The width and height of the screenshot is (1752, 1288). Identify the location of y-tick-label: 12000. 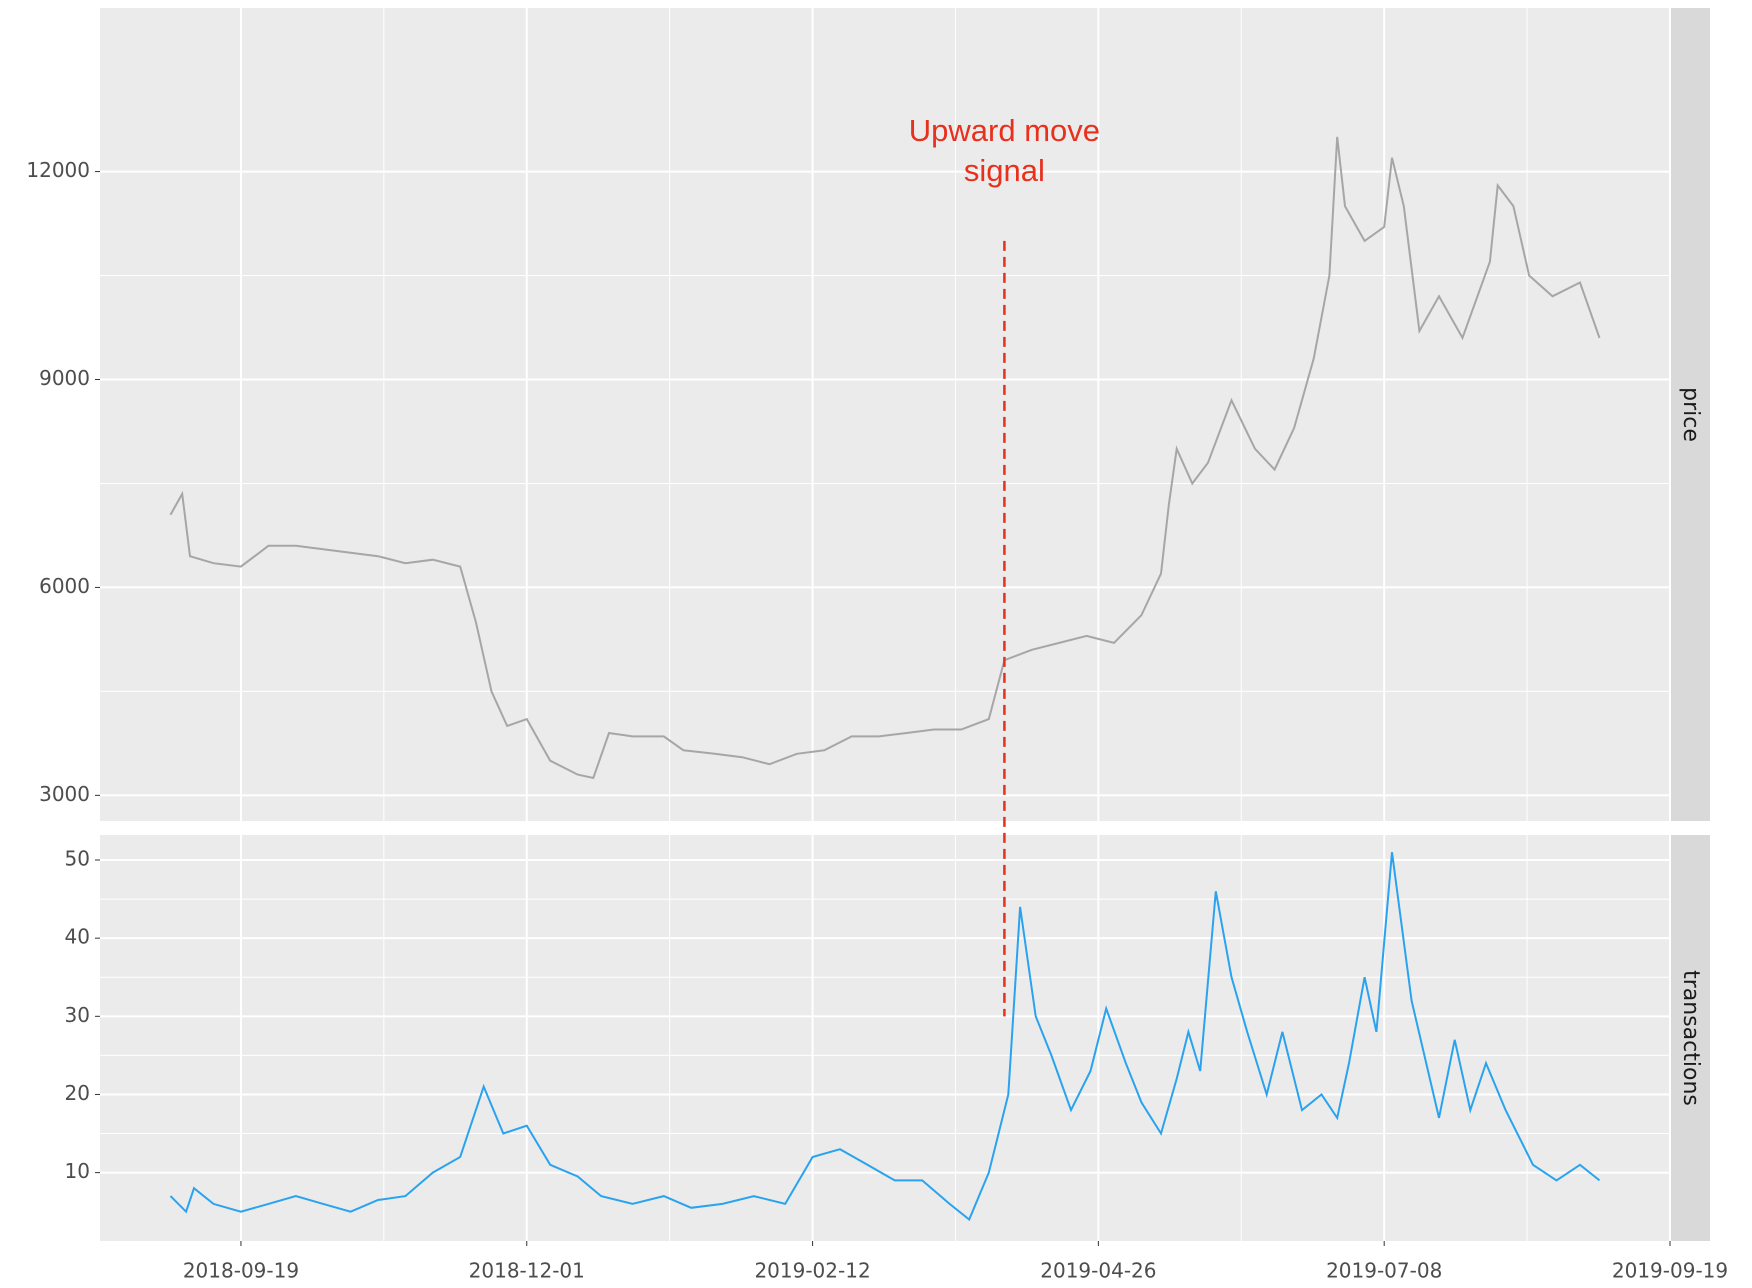
(58, 170).